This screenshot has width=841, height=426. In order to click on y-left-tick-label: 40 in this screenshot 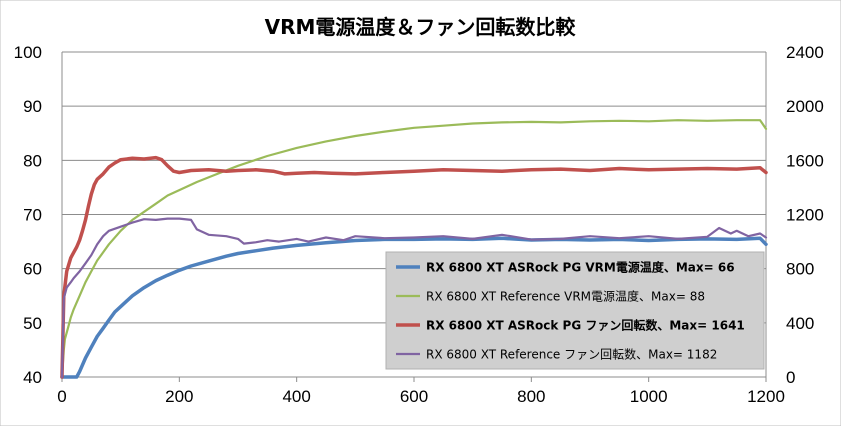, I will do `click(32, 377)`.